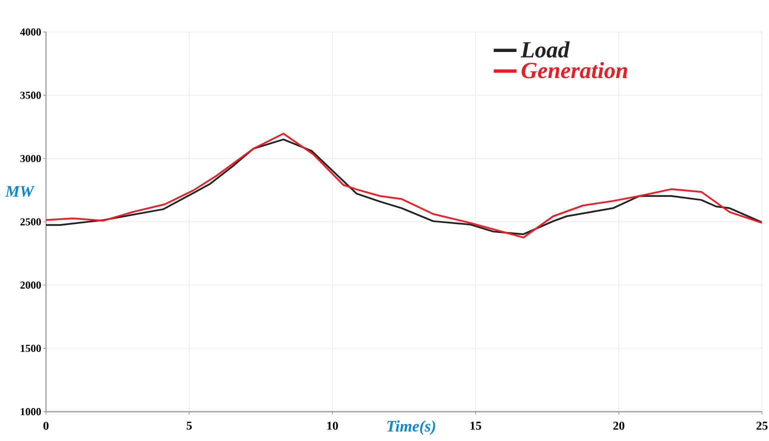  What do you see at coordinates (30, 158) in the screenshot?
I see `y-tick-label: 3000` at bounding box center [30, 158].